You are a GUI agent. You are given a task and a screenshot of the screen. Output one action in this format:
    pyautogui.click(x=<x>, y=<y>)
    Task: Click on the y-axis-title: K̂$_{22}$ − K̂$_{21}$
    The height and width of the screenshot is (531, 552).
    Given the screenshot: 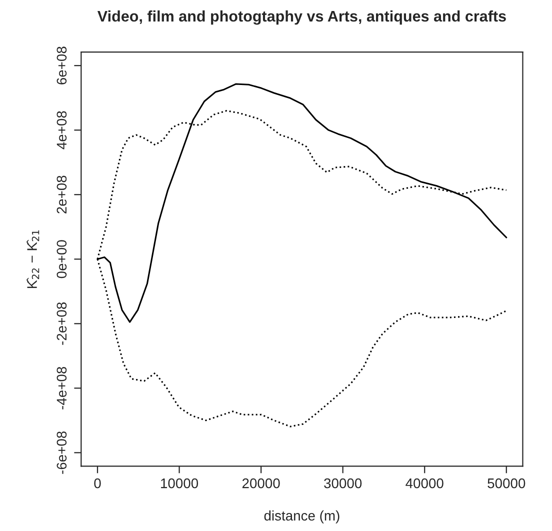 What is the action you would take?
    pyautogui.click(x=33, y=259)
    